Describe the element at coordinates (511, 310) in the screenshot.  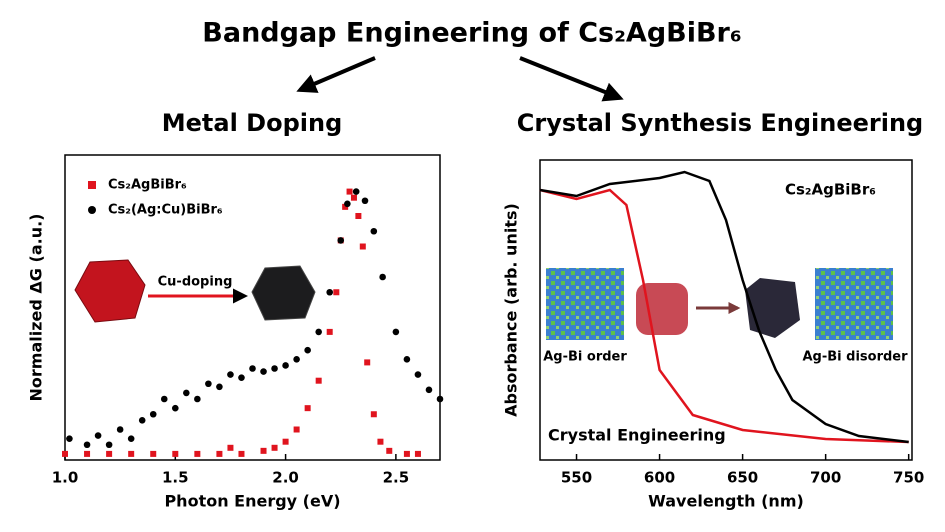
I see `y-axis-label: Absorbance (arb. units)` at that location.